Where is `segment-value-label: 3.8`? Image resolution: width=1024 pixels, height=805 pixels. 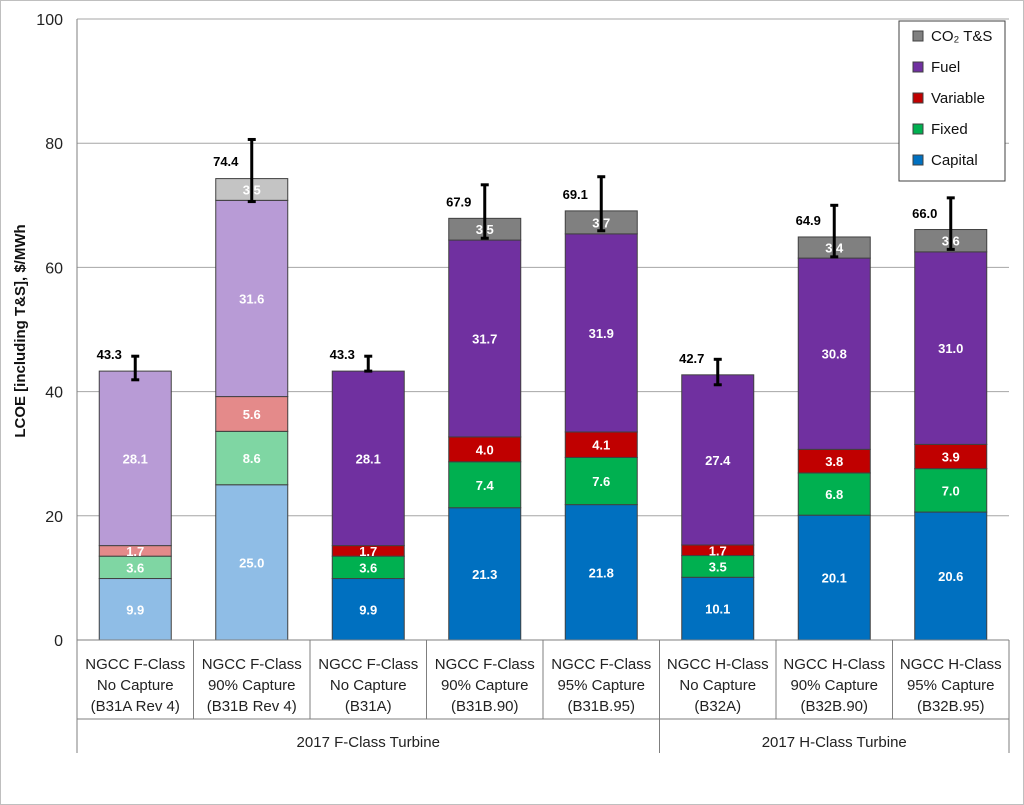 segment-value-label: 3.8 is located at coordinates (834, 461).